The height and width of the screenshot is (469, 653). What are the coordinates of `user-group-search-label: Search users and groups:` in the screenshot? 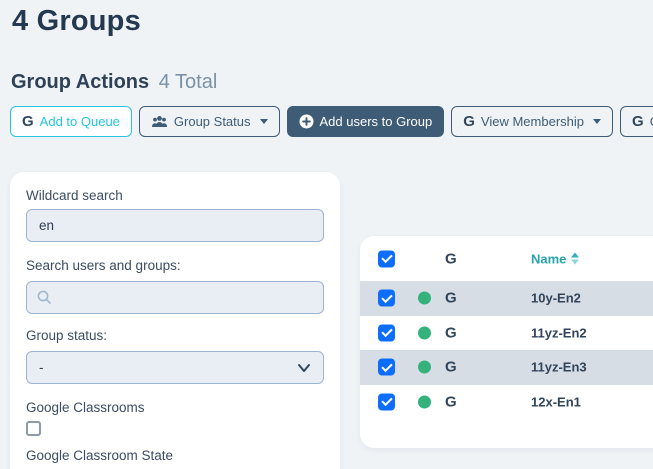 It's located at (103, 265).